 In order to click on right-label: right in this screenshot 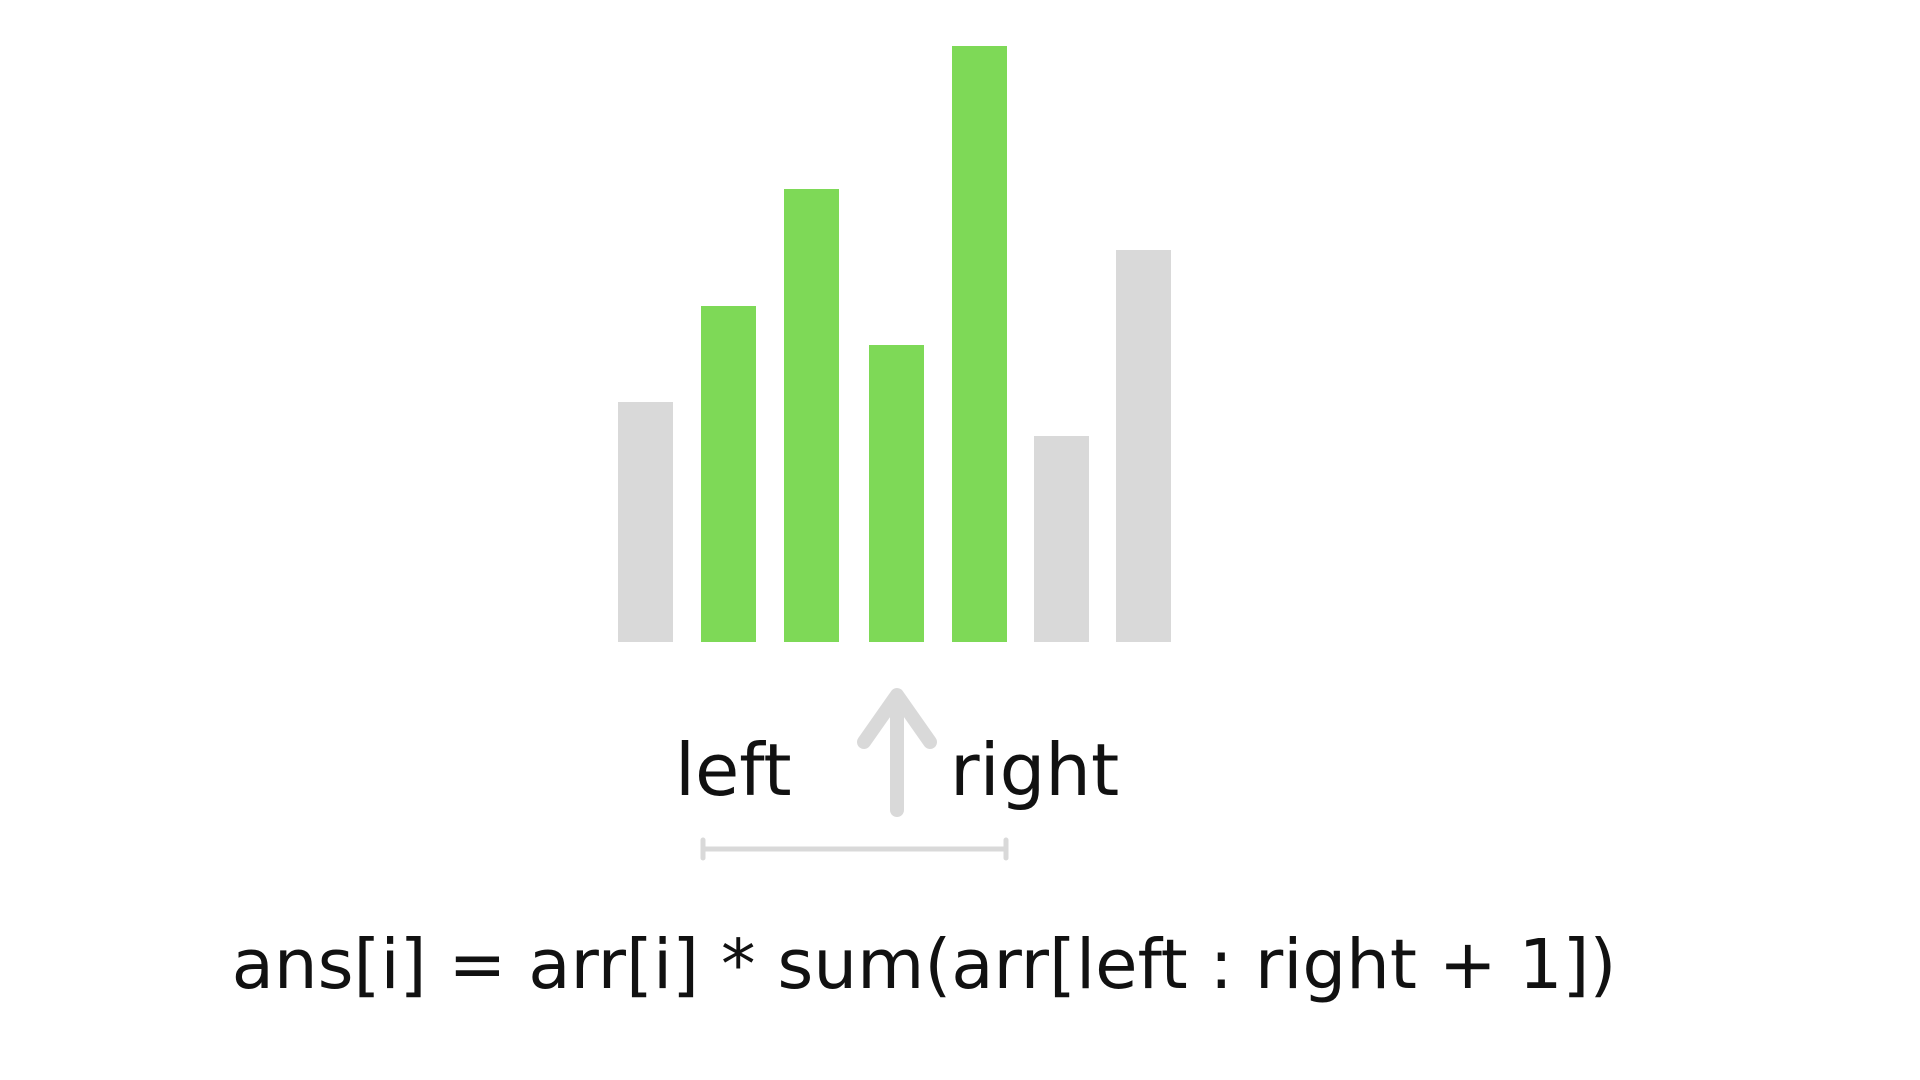, I will do `click(1034, 770)`.